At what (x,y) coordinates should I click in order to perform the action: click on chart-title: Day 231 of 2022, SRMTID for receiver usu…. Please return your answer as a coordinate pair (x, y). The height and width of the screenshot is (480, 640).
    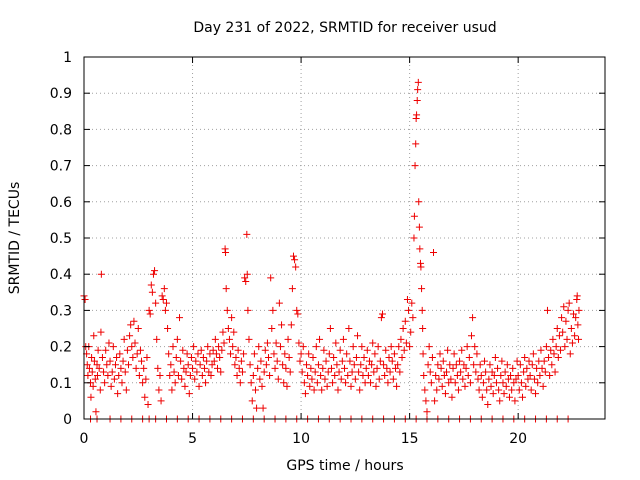
    Looking at the image, I should click on (344, 28).